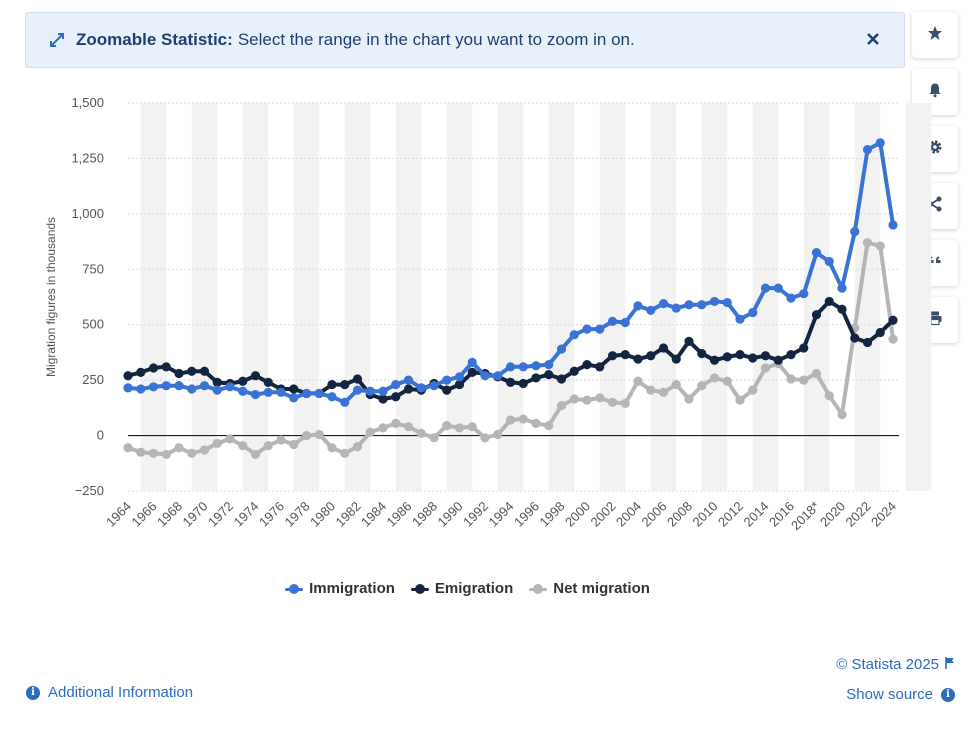 The width and height of the screenshot is (977, 732). I want to click on x-tick-label: 1968, so click(169, 514).